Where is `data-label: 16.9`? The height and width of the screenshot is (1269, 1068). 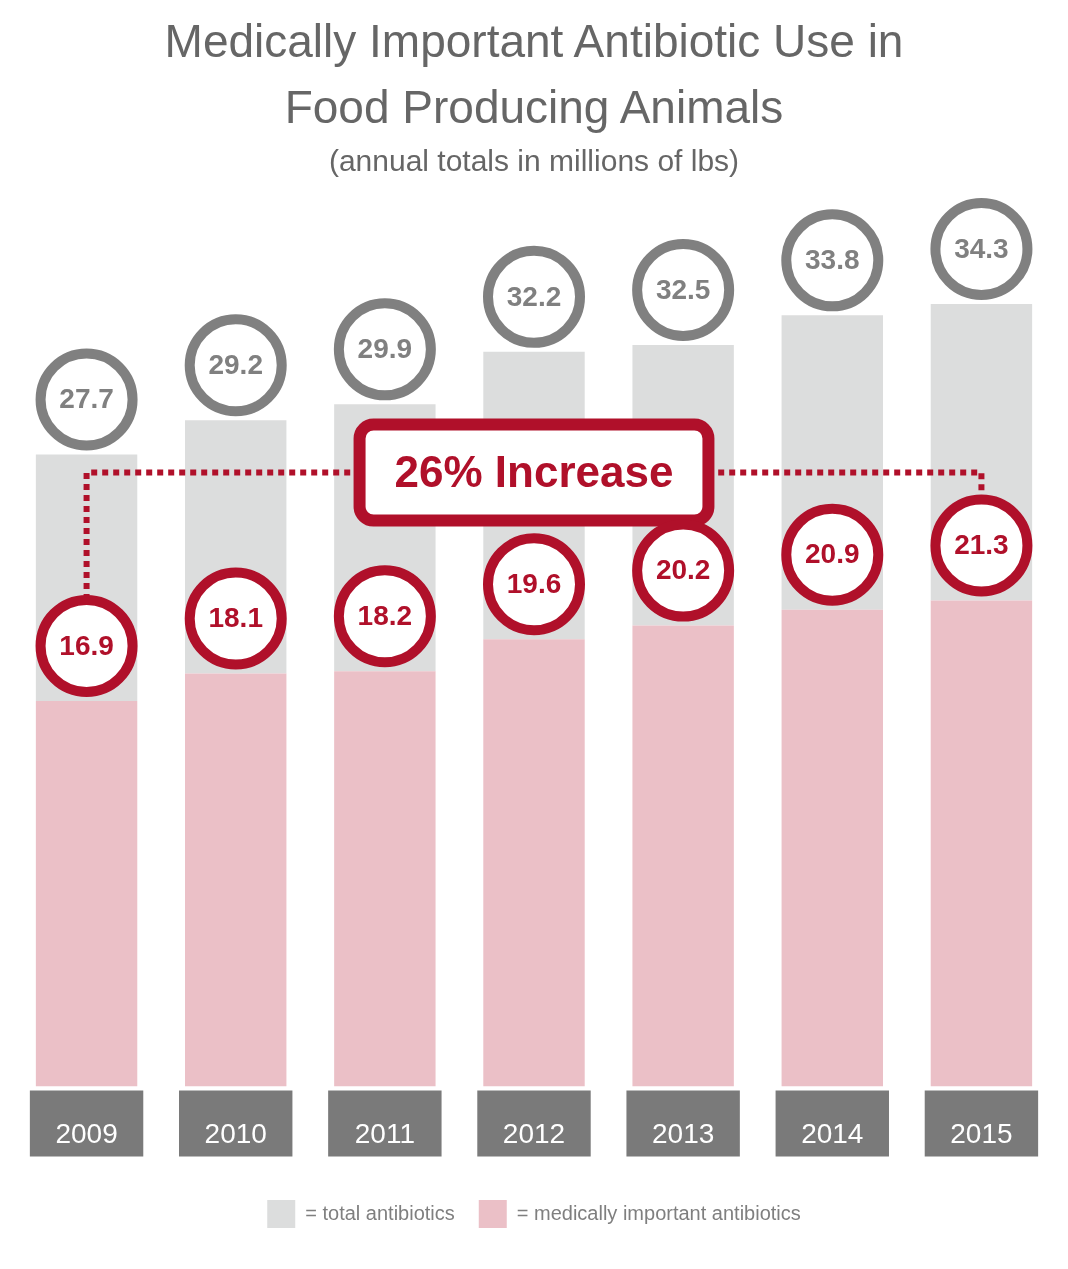
data-label: 16.9 is located at coordinates (86, 645).